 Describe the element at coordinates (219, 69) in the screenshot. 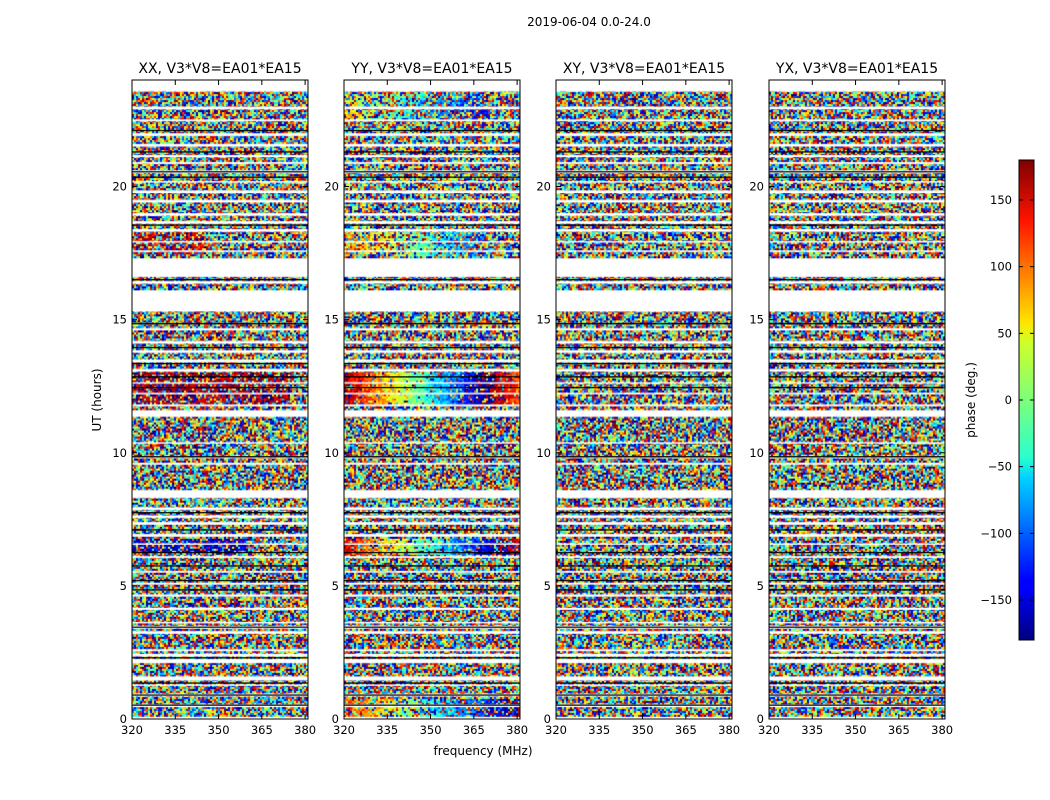

I see `panel-title-xx: XX, V3*V8=EA01*EA15` at that location.